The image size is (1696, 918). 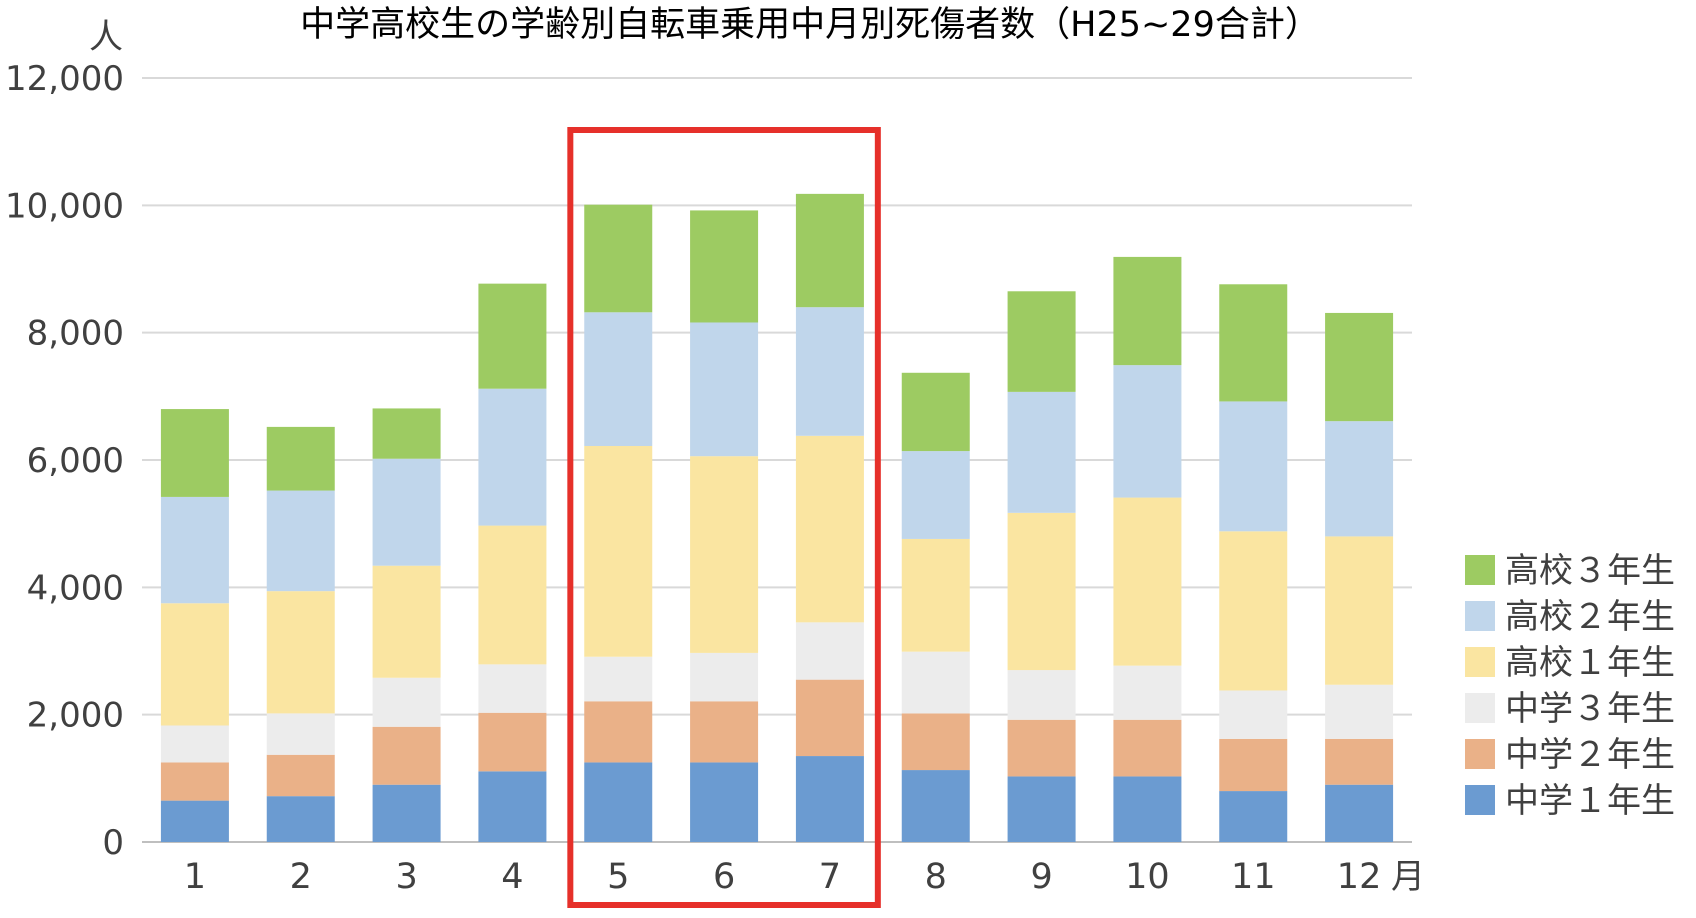 What do you see at coordinates (195, 877) in the screenshot?
I see `x-tick-label: 1` at bounding box center [195, 877].